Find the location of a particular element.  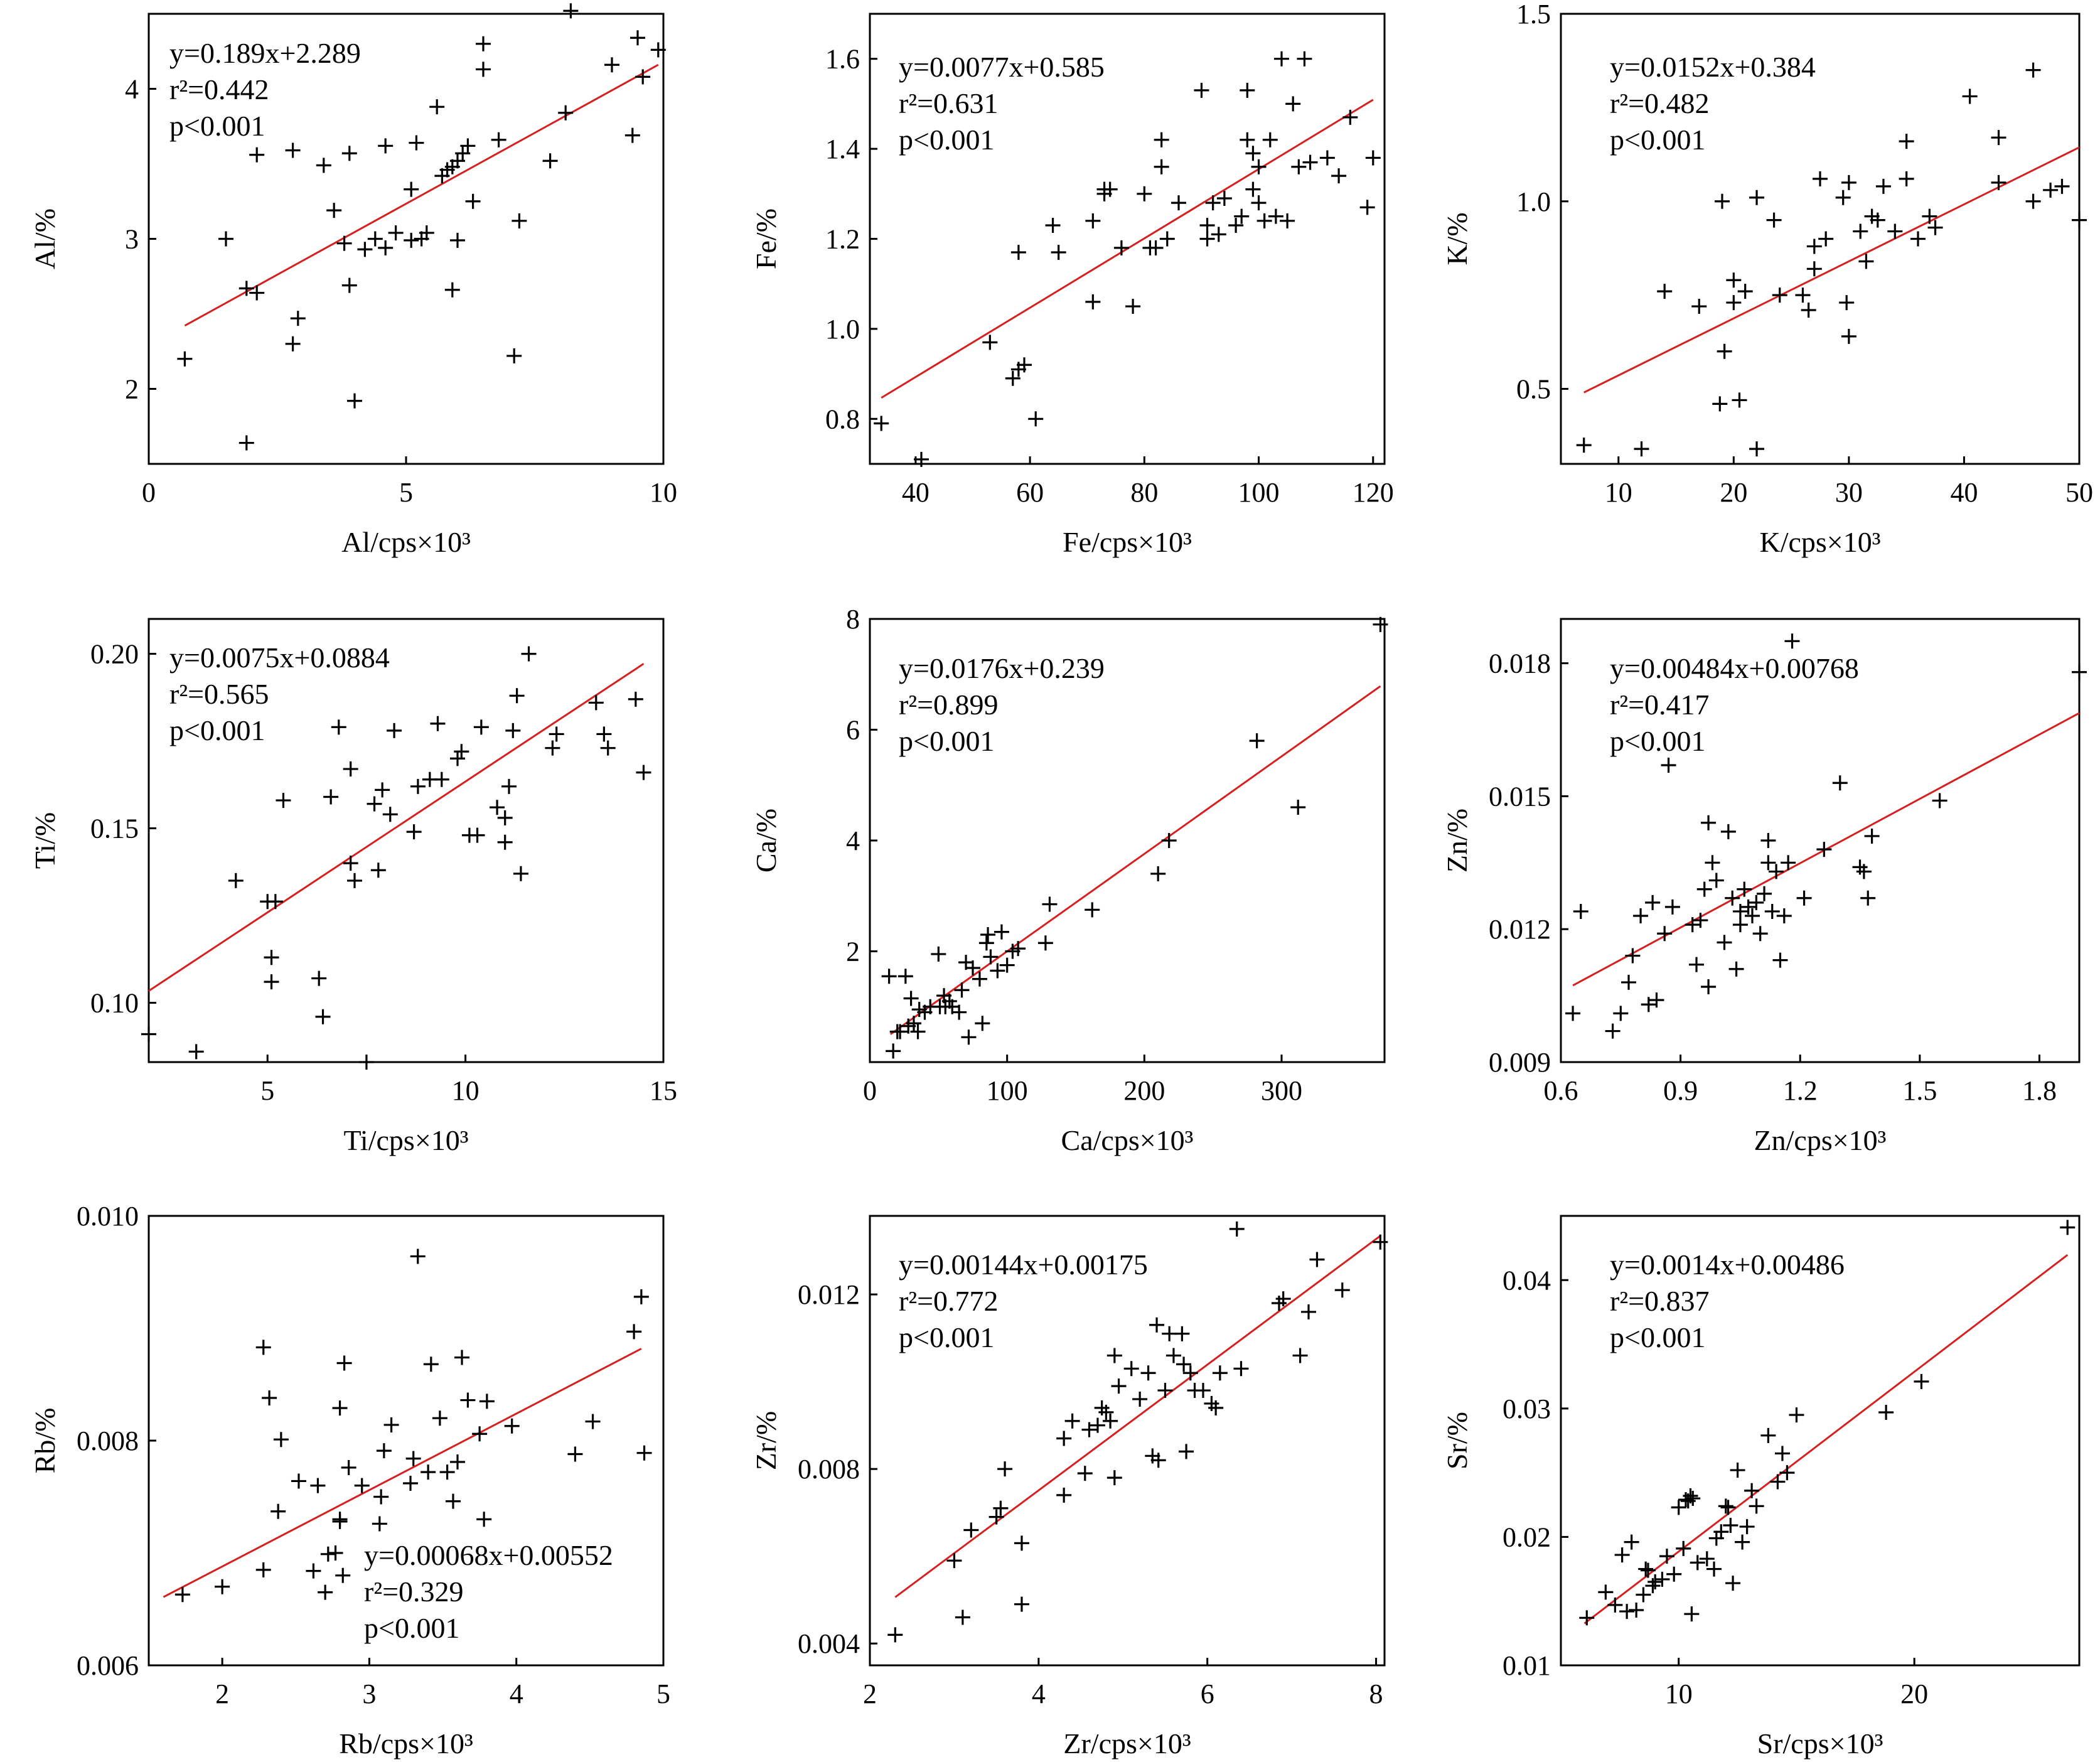

x-tick-label: 5 is located at coordinates (406, 493).